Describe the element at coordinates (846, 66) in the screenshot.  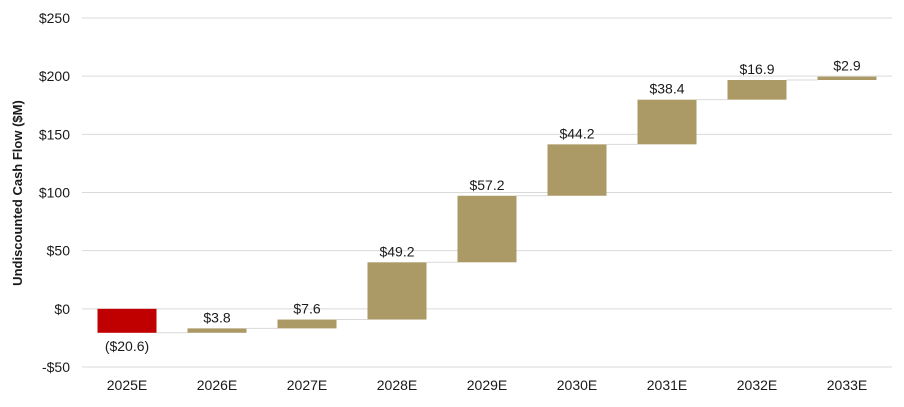
I see `data-label: $2.9` at that location.